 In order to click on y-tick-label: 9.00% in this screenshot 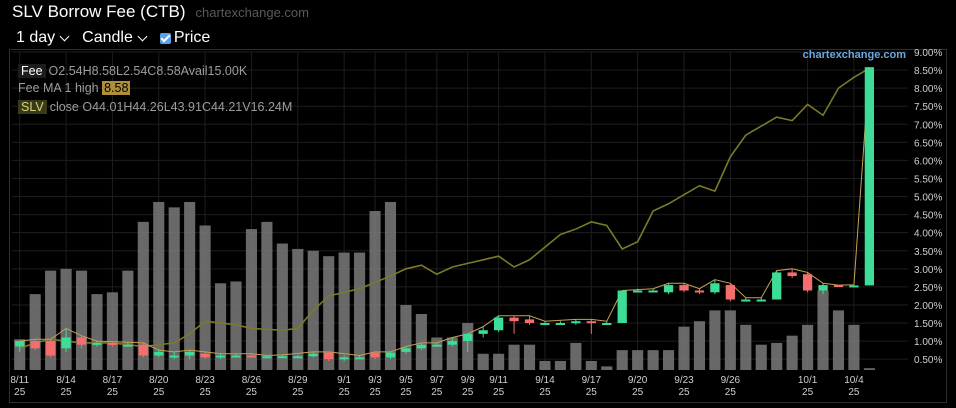, I will do `click(928, 53)`.